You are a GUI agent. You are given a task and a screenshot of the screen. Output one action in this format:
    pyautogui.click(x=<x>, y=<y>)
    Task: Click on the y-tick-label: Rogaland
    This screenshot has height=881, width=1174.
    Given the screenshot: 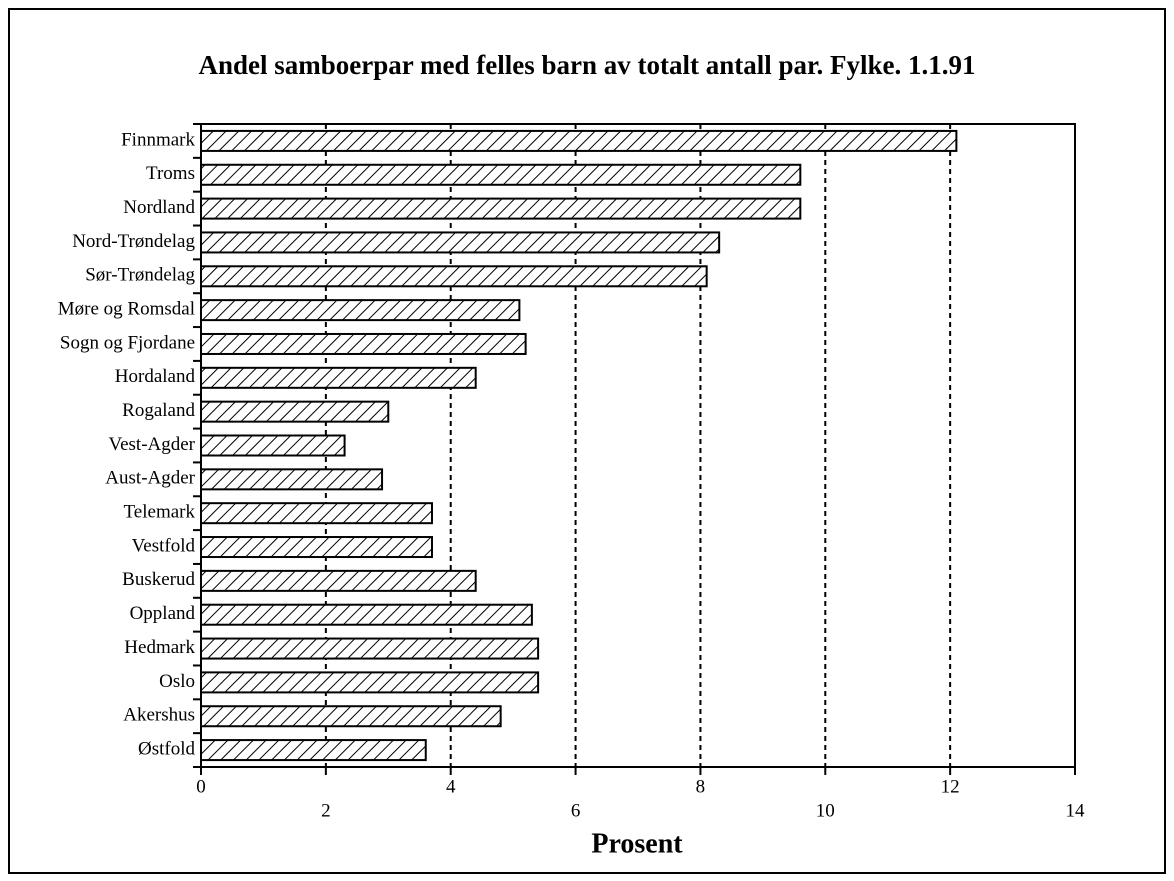 What is the action you would take?
    pyautogui.click(x=158, y=410)
    